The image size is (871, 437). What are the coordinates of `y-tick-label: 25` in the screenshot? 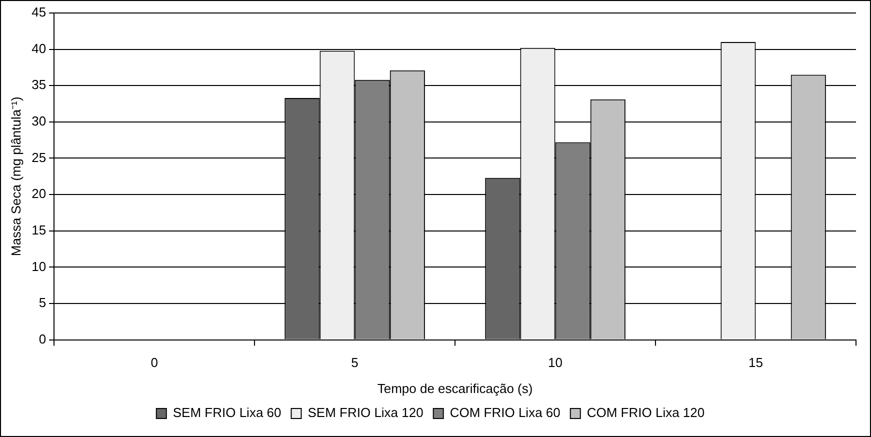 It's located at (39, 157).